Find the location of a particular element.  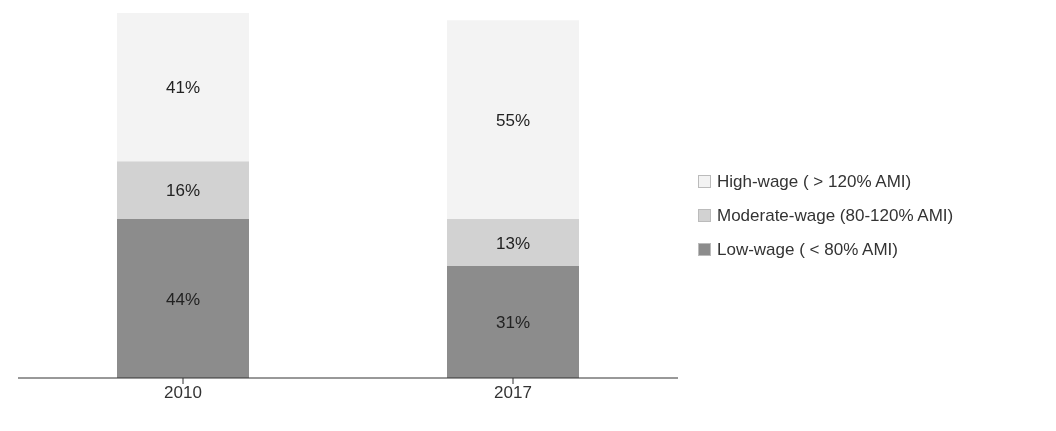

data-label: 55% is located at coordinates (513, 120).